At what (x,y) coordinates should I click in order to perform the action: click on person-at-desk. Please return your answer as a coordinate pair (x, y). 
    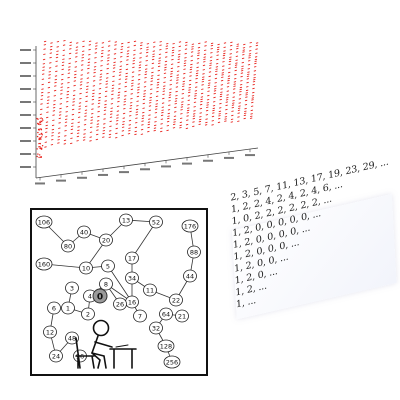
    Looking at the image, I should click on (106, 345).